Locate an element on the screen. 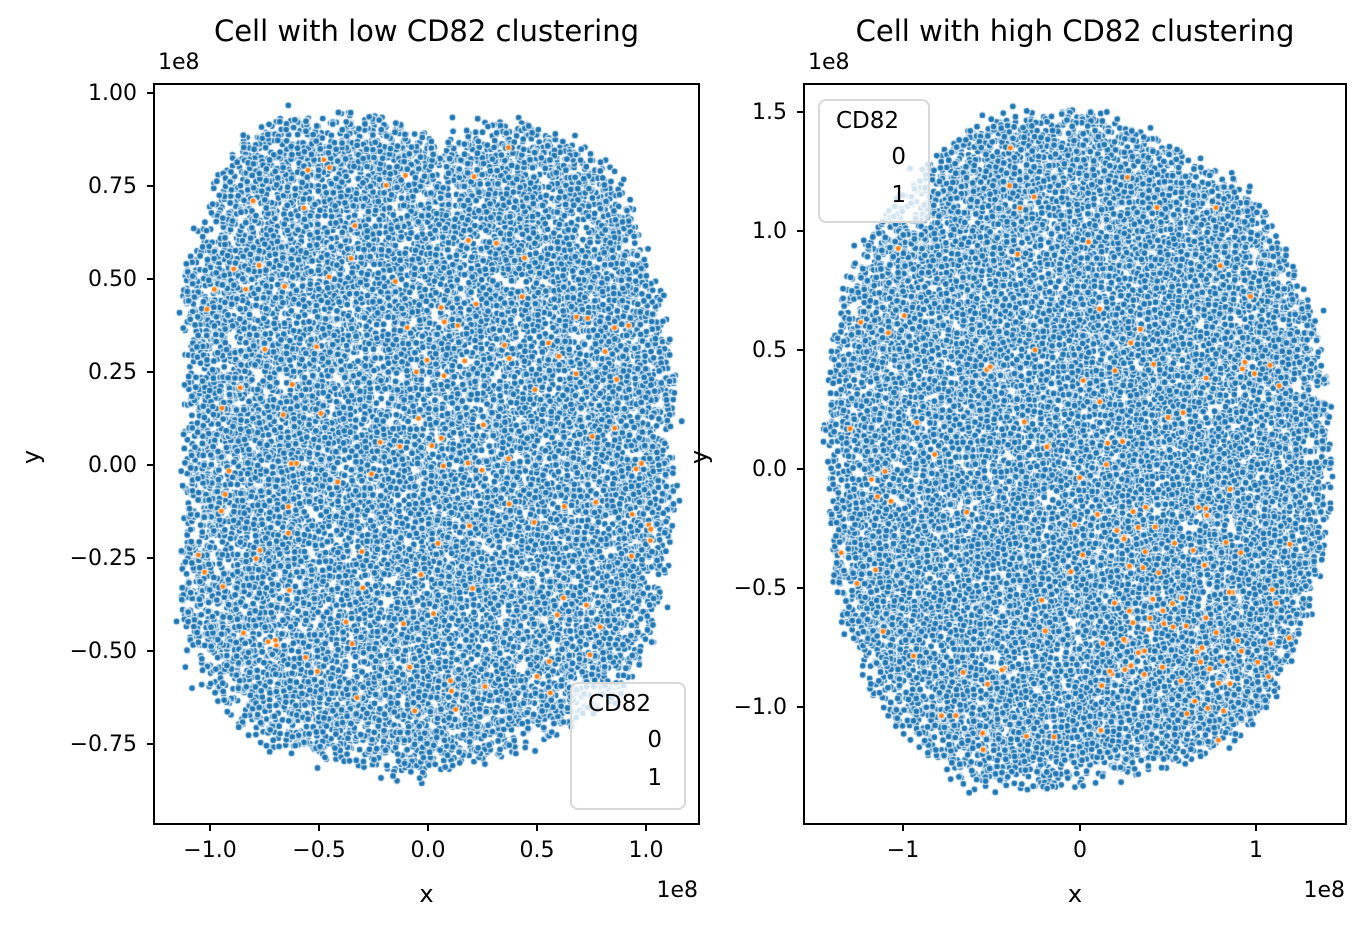 Image resolution: width=1365 pixels, height=926 pixels. y-tick-label: 0.50 is located at coordinates (112, 279).